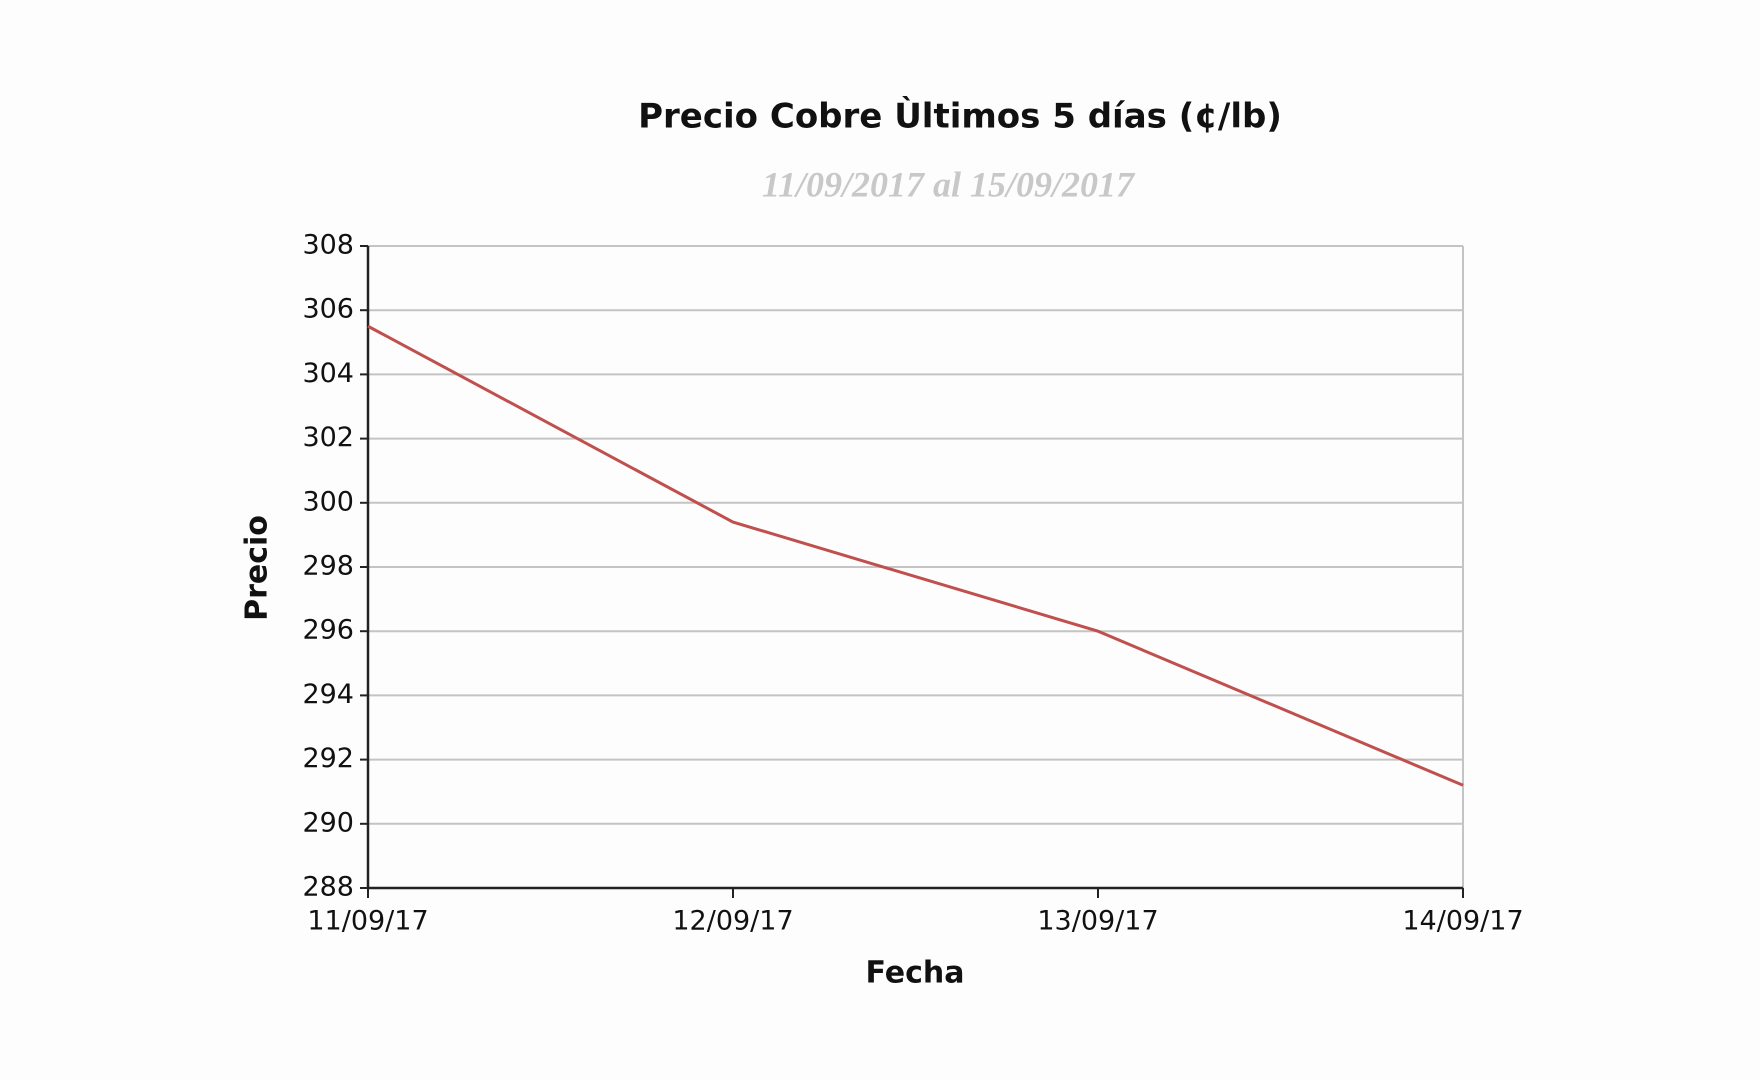 The image size is (1760, 1080). I want to click on x-tick-label: 12/09/17, so click(732, 921).